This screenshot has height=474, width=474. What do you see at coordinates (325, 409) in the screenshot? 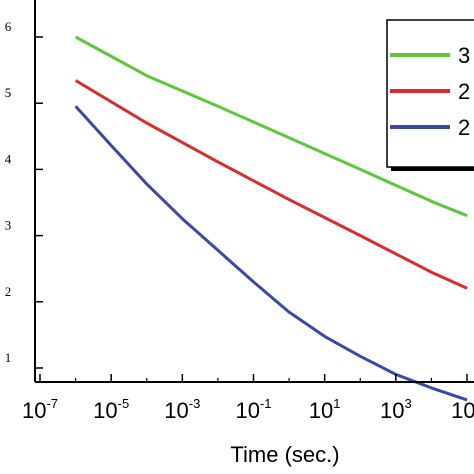
I see `x-tick-label: 10¹` at bounding box center [325, 409].